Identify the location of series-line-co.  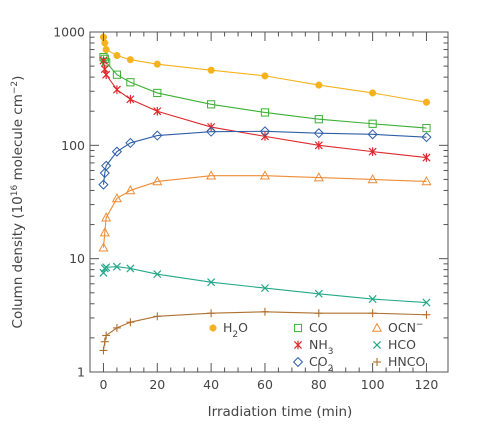
(265, 92).